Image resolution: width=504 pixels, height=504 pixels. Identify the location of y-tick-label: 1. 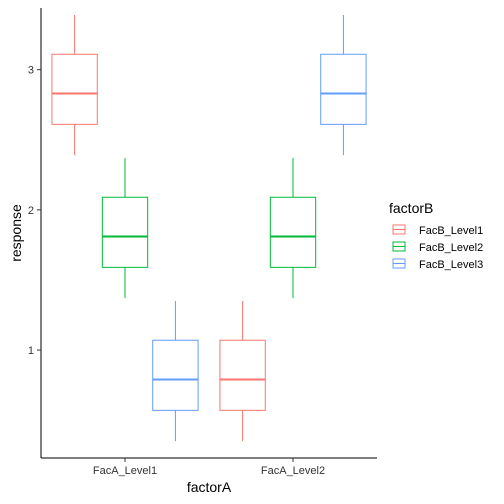
(31, 351).